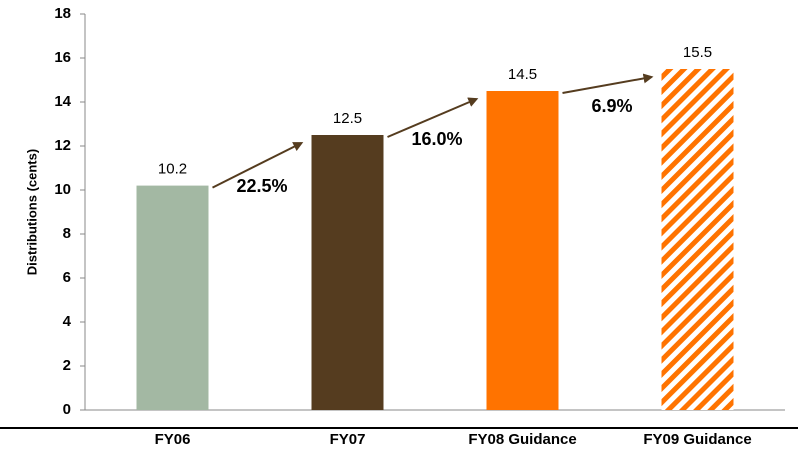 The height and width of the screenshot is (450, 798). Describe the element at coordinates (67, 409) in the screenshot. I see `y-tick-label: 0` at that location.